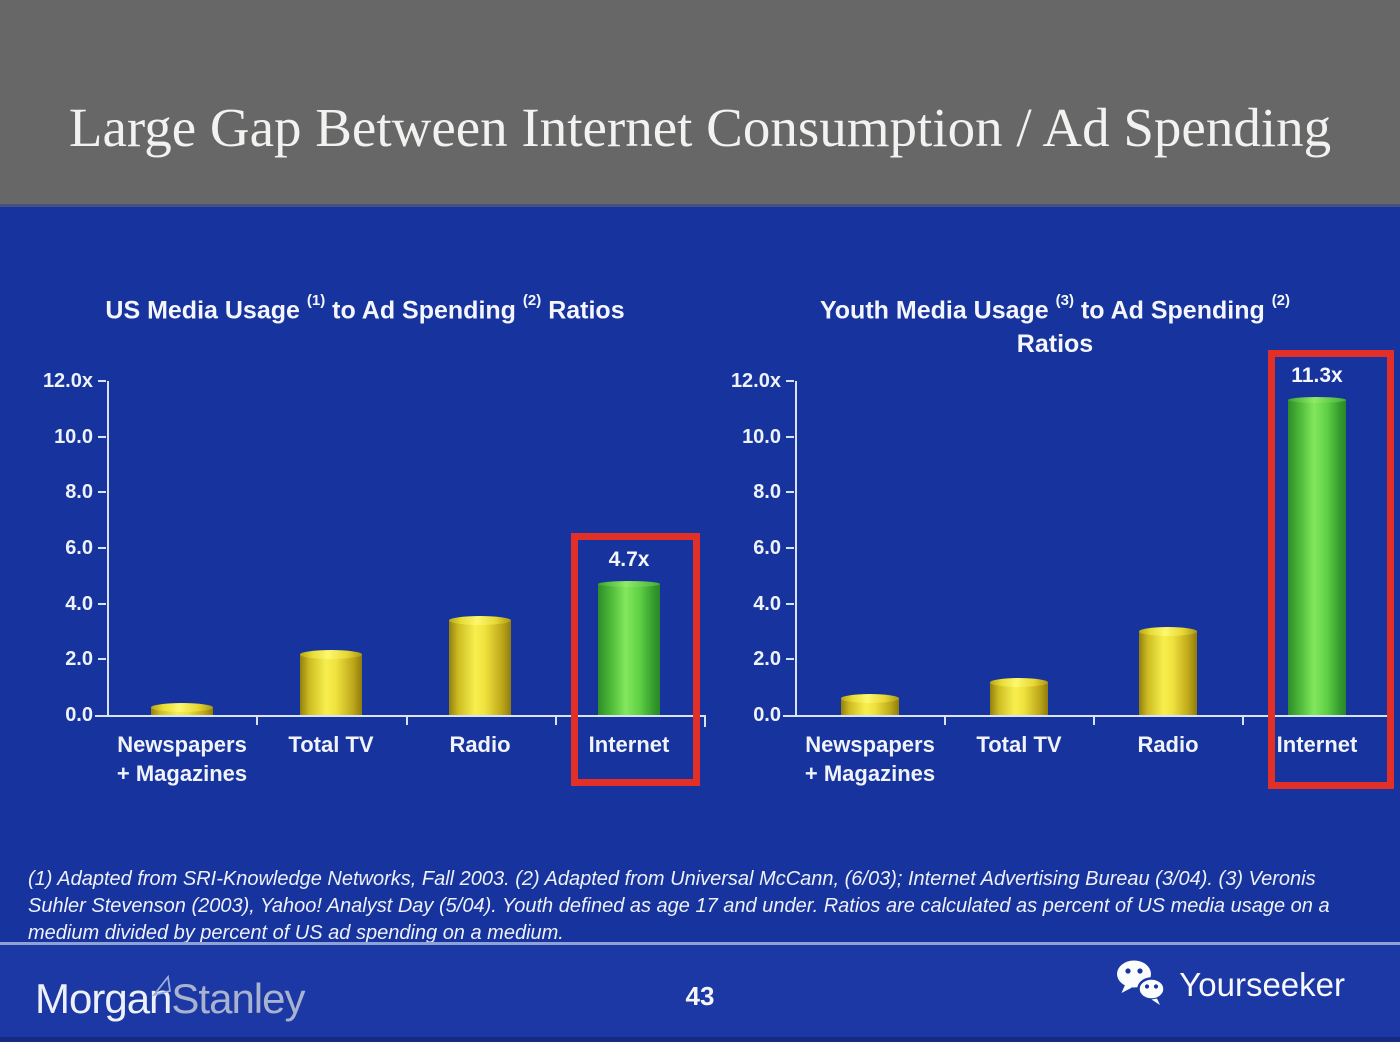  I want to click on chart-title-text: US Media Usage, so click(202, 310).